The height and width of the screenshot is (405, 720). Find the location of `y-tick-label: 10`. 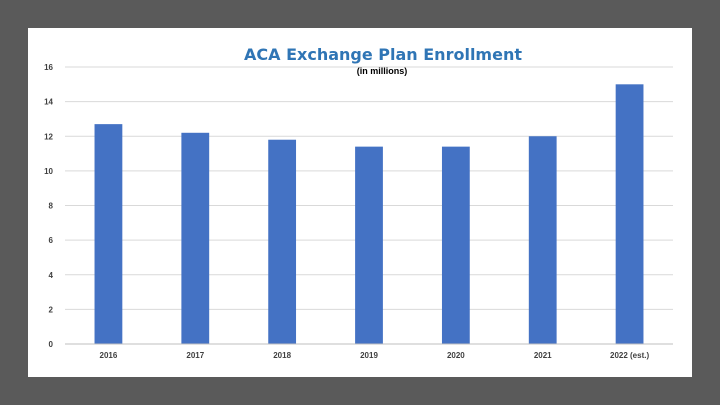

y-tick-label: 10 is located at coordinates (48, 171).